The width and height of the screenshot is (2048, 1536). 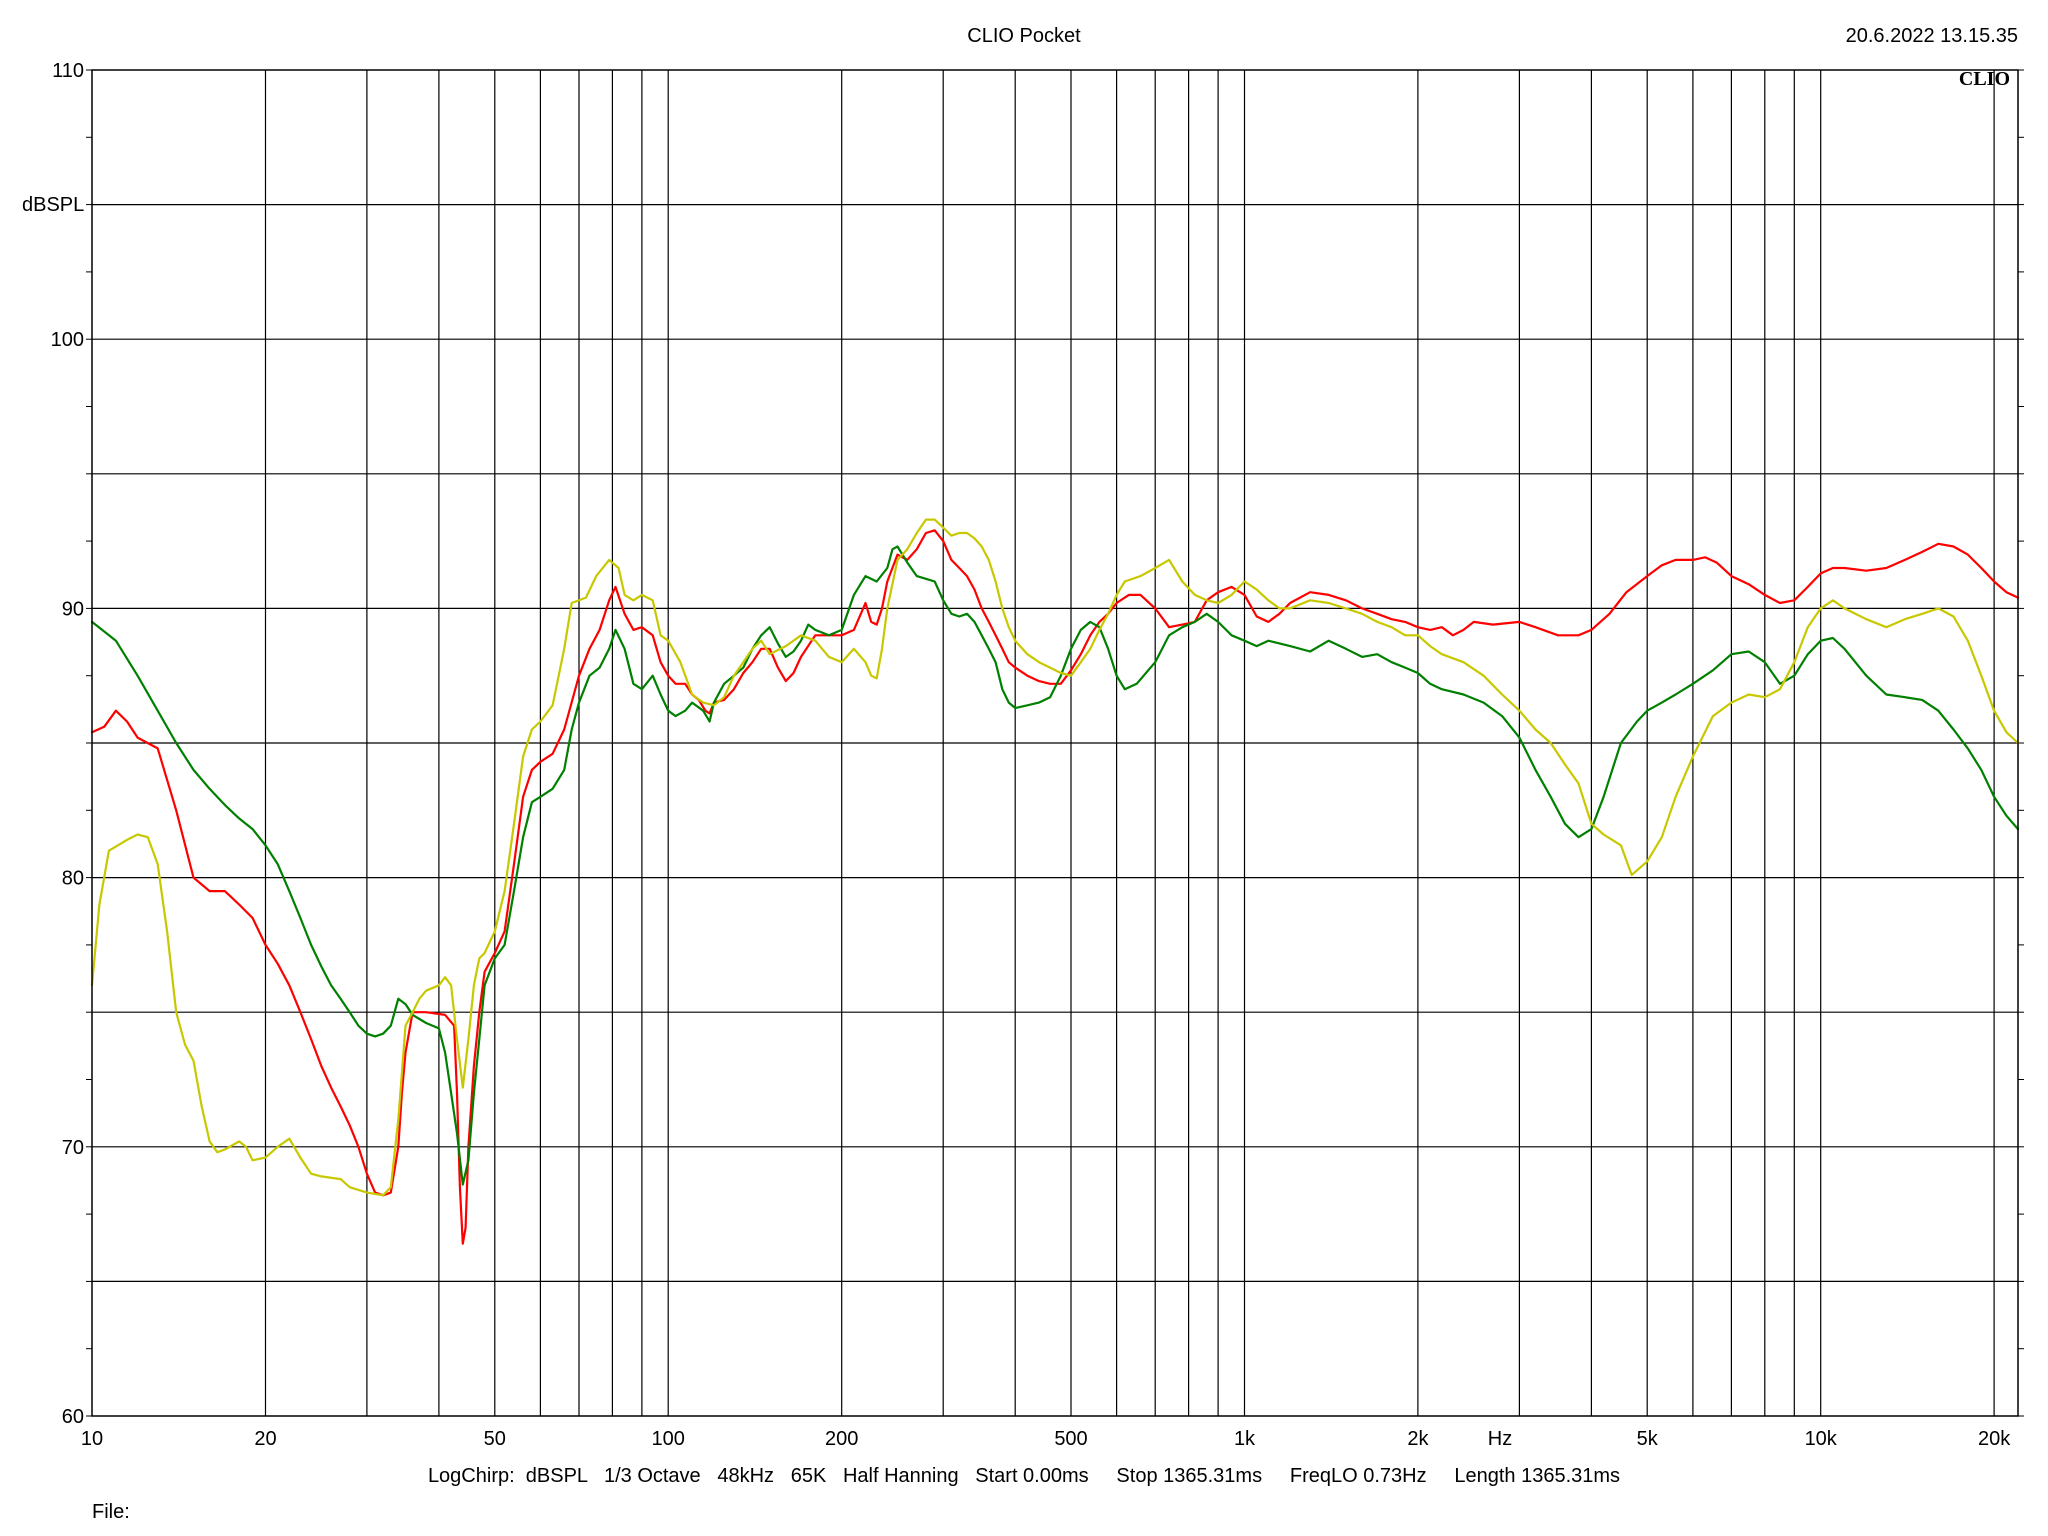 I want to click on x-tick-label: 20k, so click(x=1994, y=1439).